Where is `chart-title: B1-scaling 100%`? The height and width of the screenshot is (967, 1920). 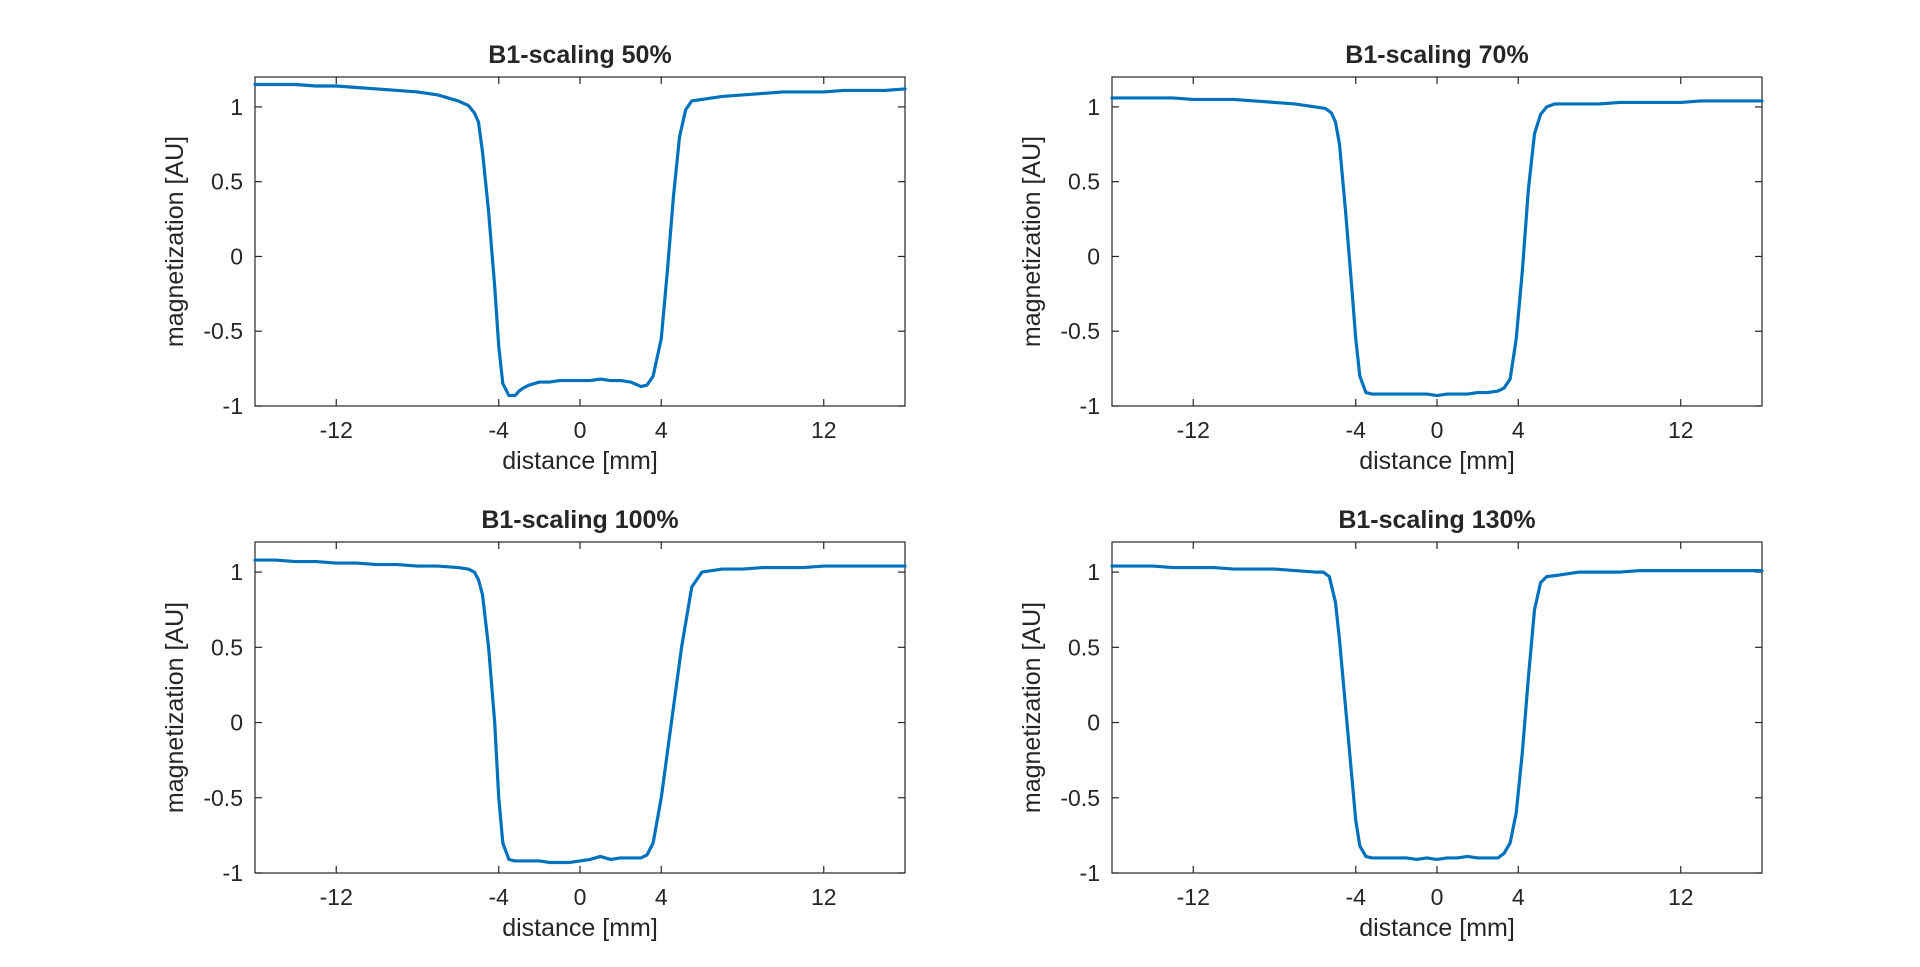 chart-title: B1-scaling 100% is located at coordinates (579, 520).